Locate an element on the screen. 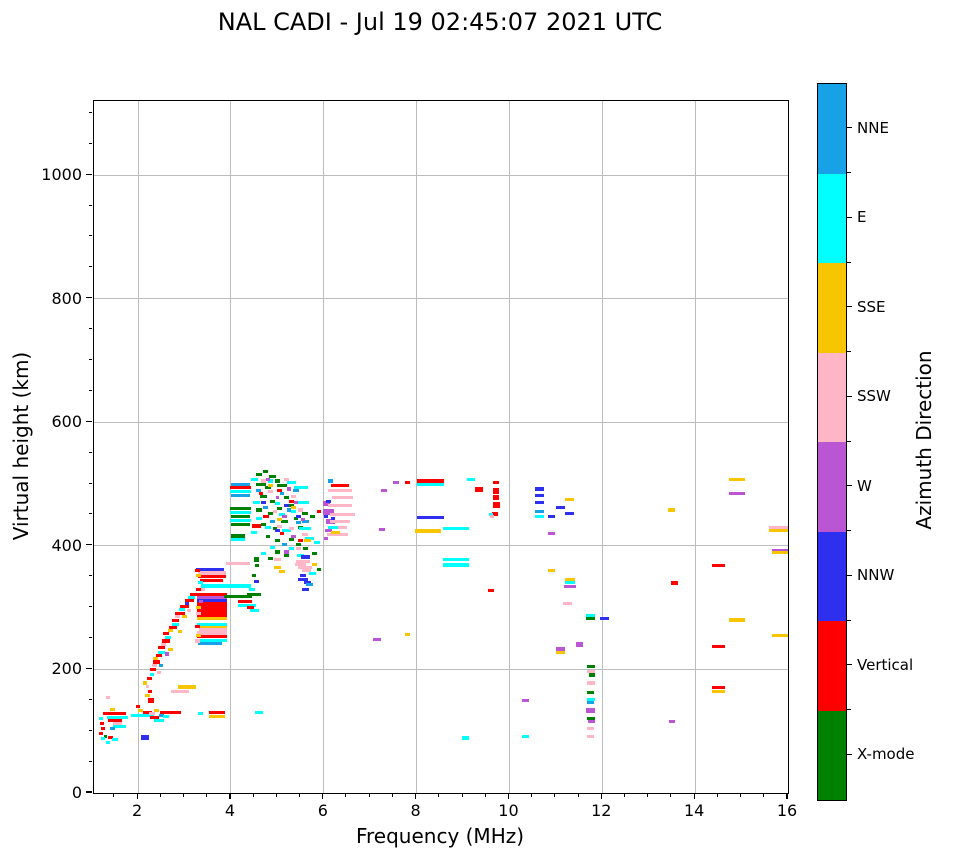 The image size is (958, 857). colorbar-tick-label: E is located at coordinates (862, 217).